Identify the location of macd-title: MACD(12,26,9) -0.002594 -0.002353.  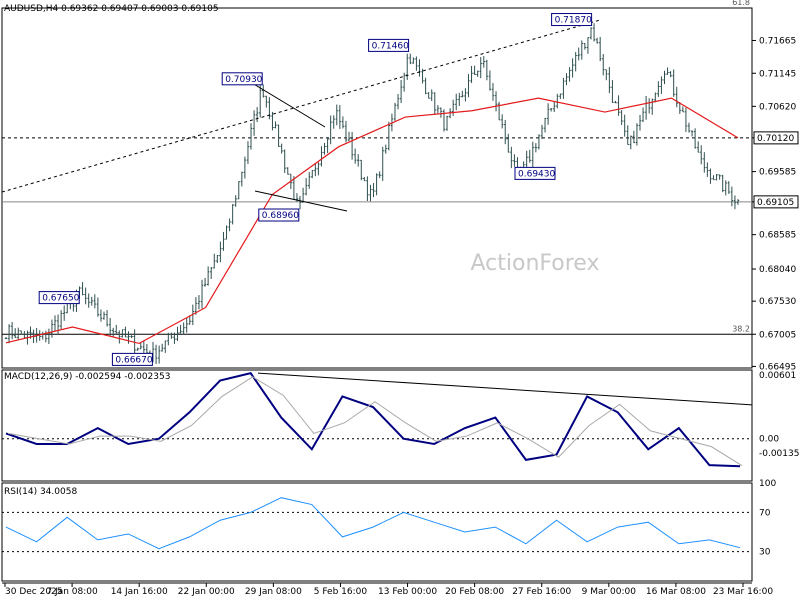
(87, 377).